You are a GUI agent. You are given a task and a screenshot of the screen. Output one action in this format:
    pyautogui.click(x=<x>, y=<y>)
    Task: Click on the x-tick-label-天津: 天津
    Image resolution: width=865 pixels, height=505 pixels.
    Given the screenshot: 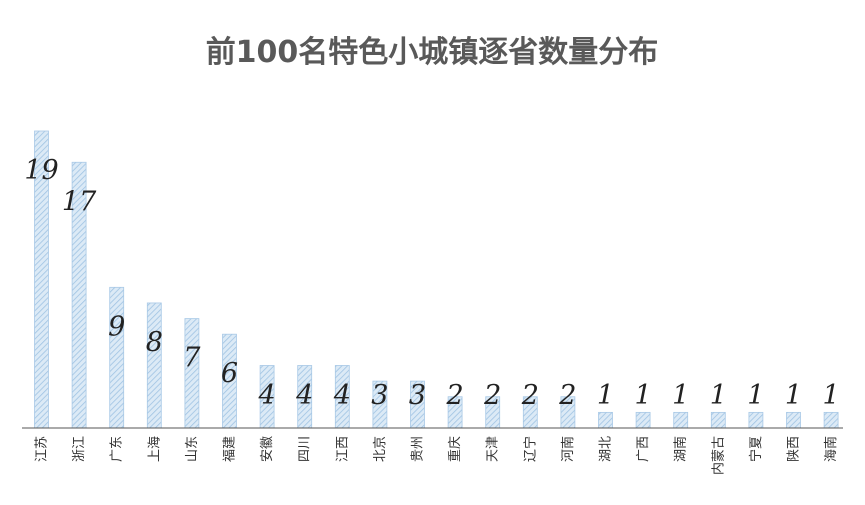 What is the action you would take?
    pyautogui.click(x=493, y=449)
    